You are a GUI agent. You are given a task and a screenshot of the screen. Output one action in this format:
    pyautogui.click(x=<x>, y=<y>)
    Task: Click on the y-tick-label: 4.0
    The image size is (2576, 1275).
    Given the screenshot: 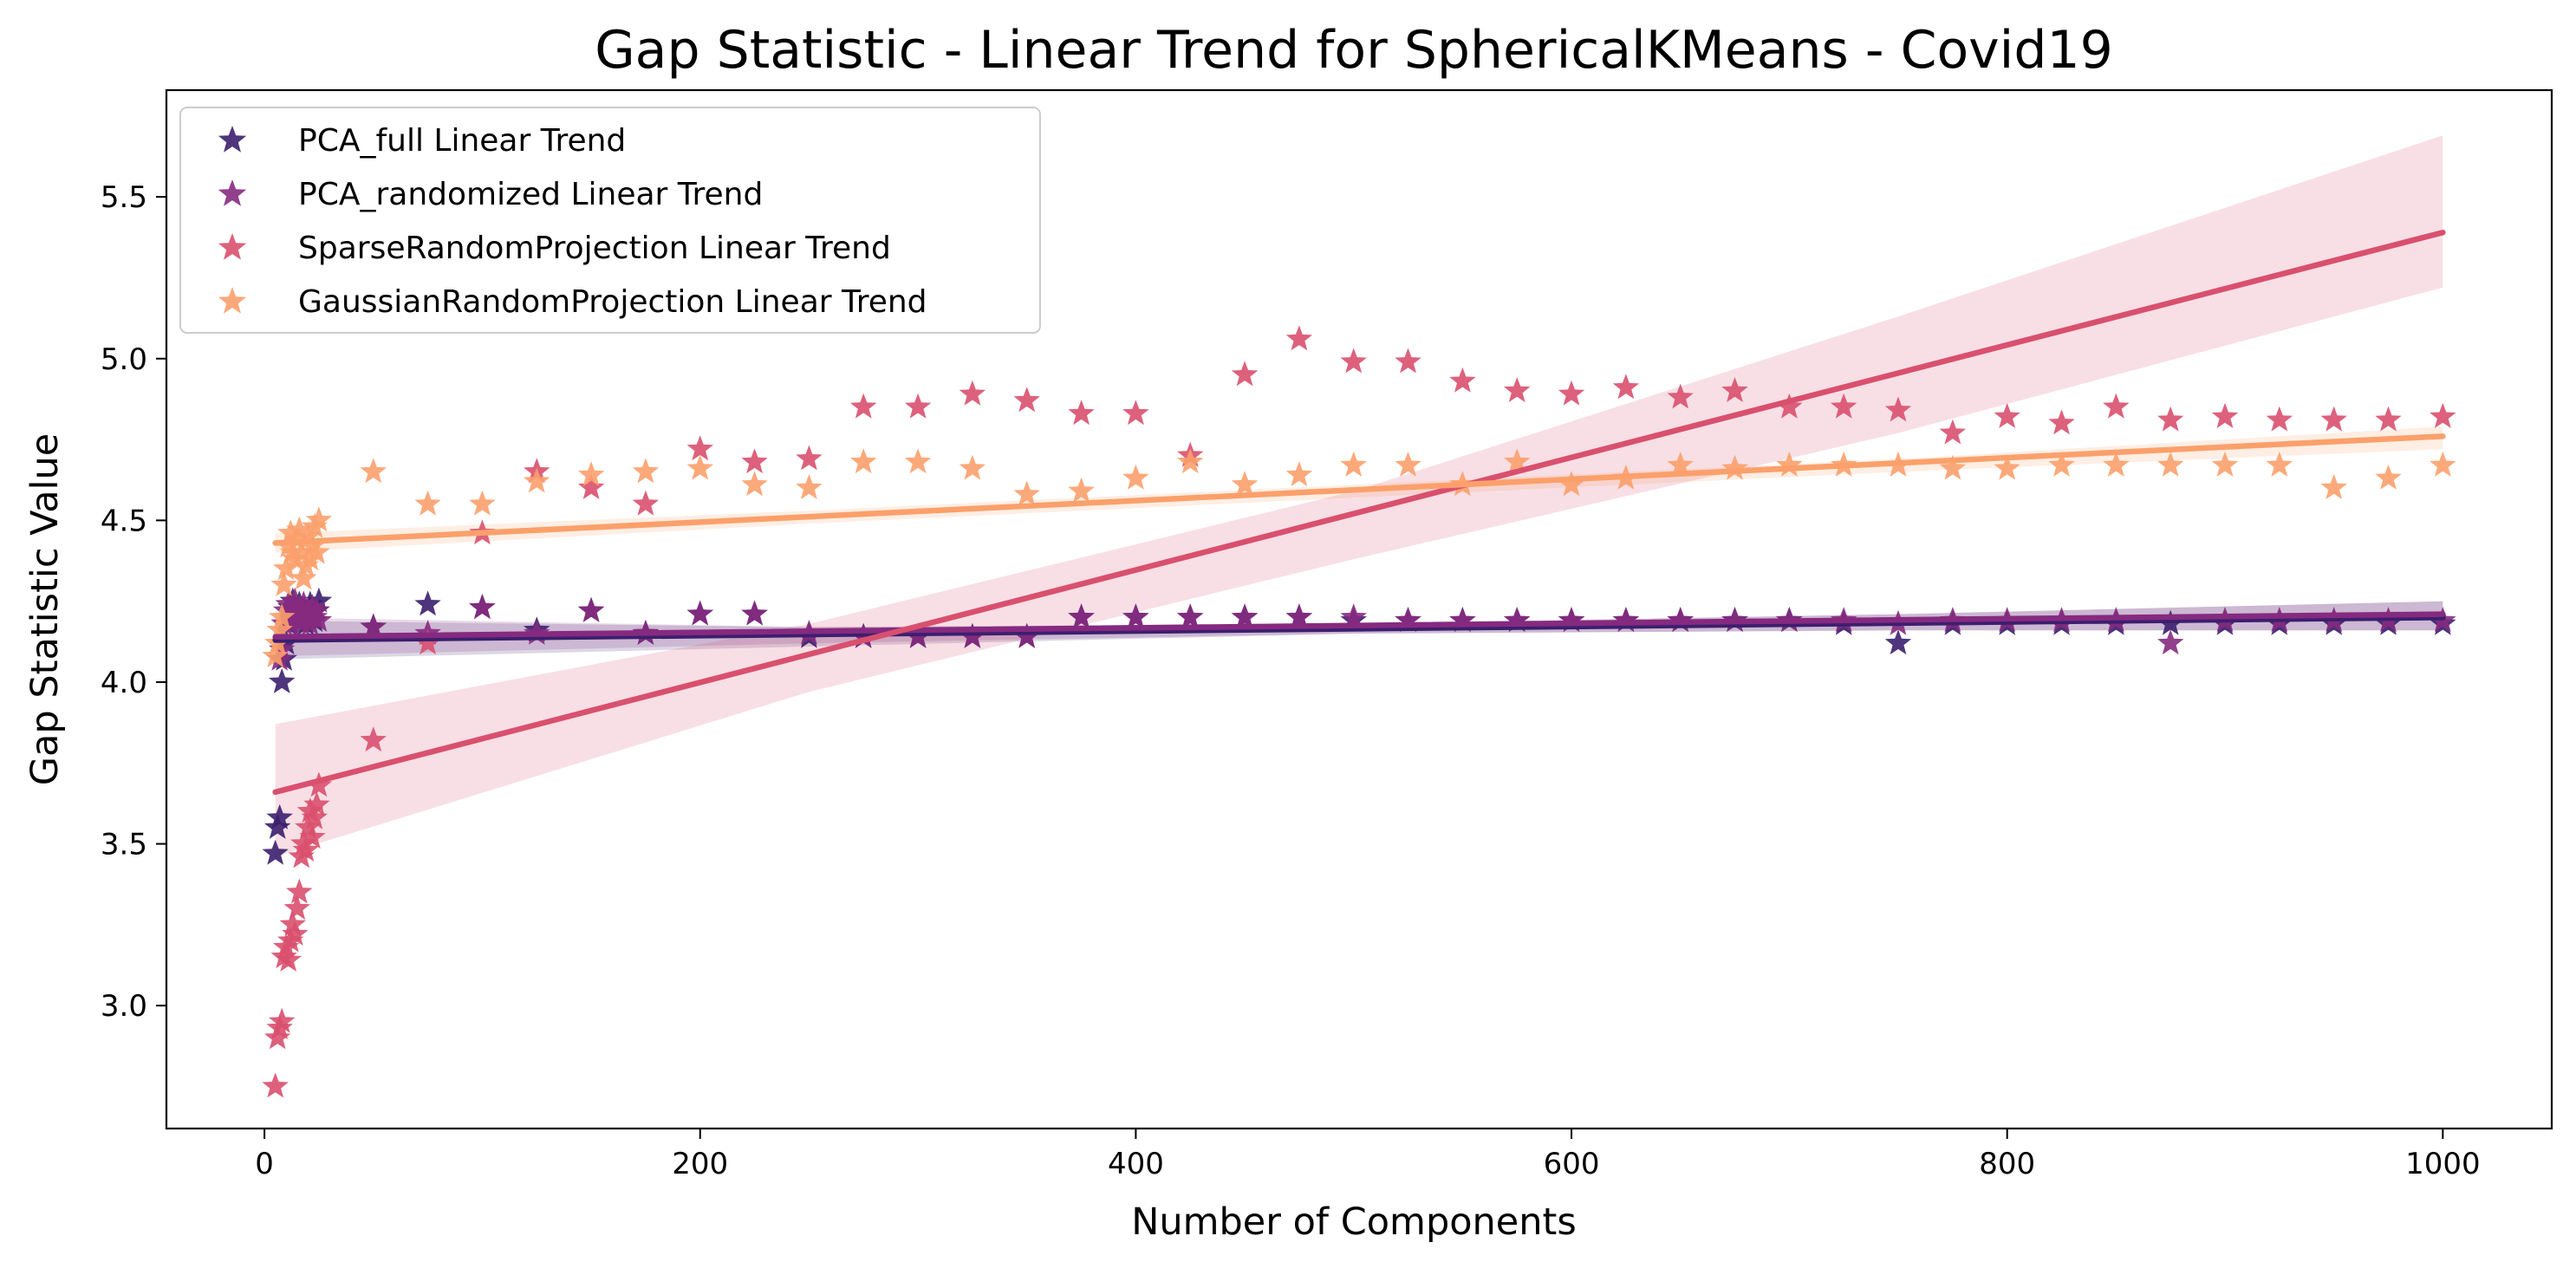 What is the action you would take?
    pyautogui.click(x=124, y=683)
    